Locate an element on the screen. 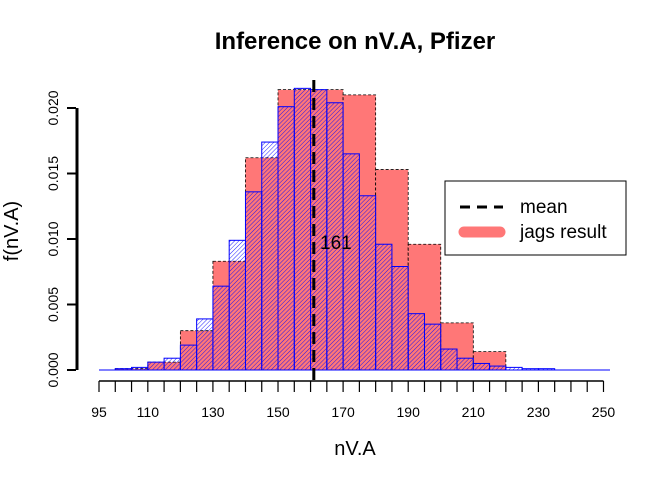 The width and height of the screenshot is (672, 480). x-tick-label: 110 is located at coordinates (148, 412).